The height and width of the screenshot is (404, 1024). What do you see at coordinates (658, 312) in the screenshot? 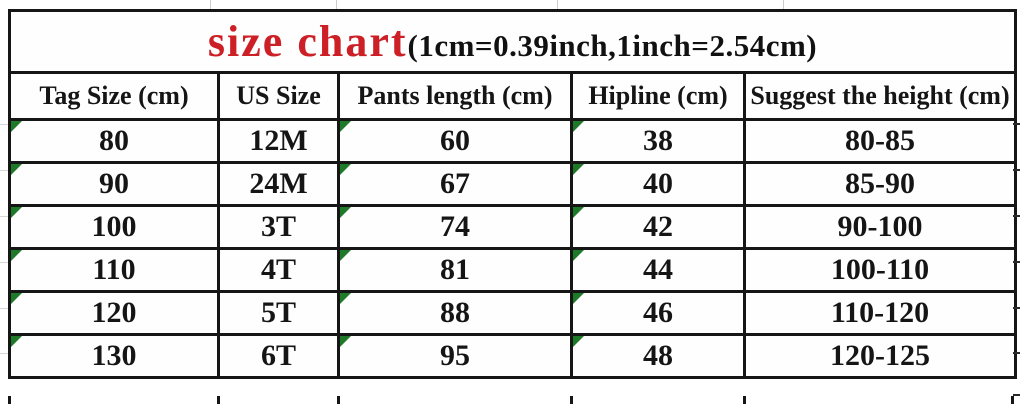
I see `cell-value: 46` at bounding box center [658, 312].